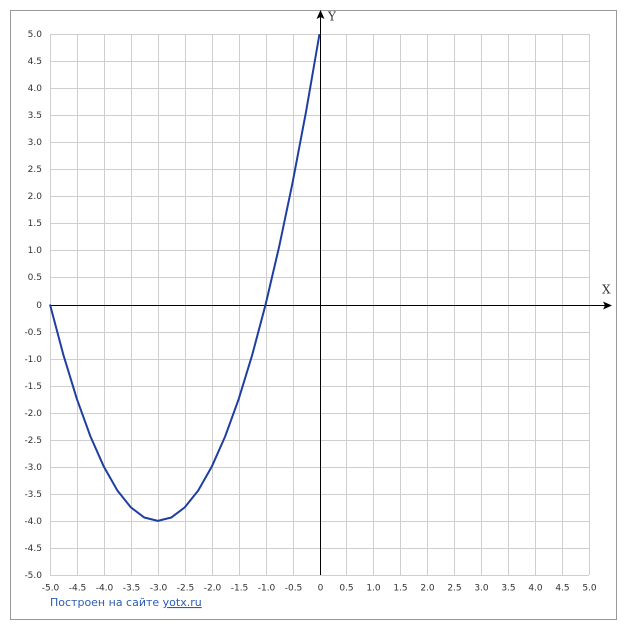 This screenshot has width=627, height=630. I want to click on y-tick-label: 1.0, so click(35, 251).